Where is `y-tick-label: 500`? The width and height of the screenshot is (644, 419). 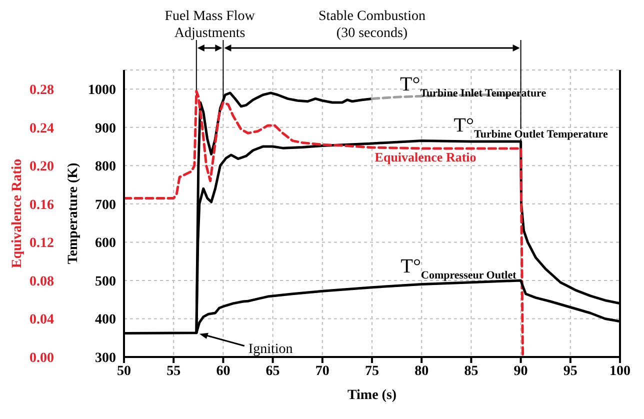 y-tick-label: 500 is located at coordinates (105, 282).